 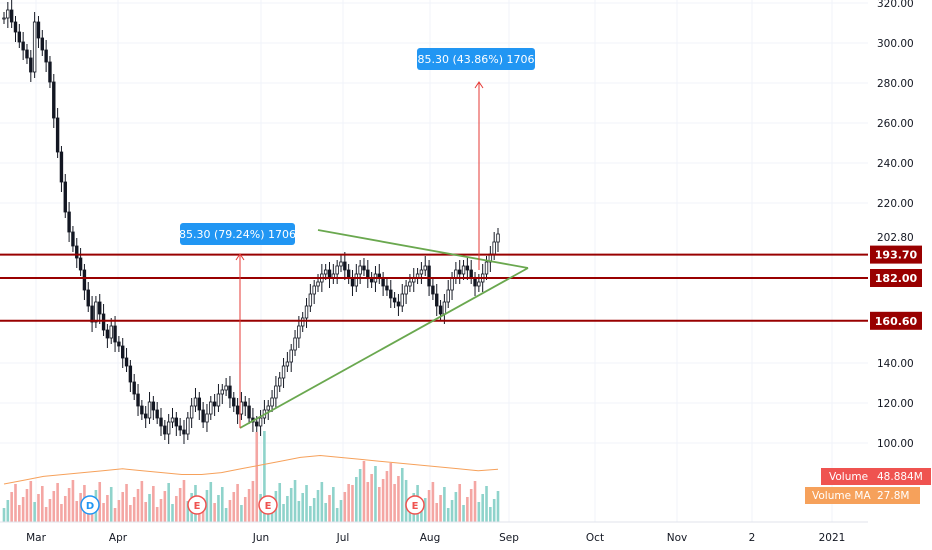 What do you see at coordinates (479, 85) in the screenshot?
I see `measure-arrow-head` at bounding box center [479, 85].